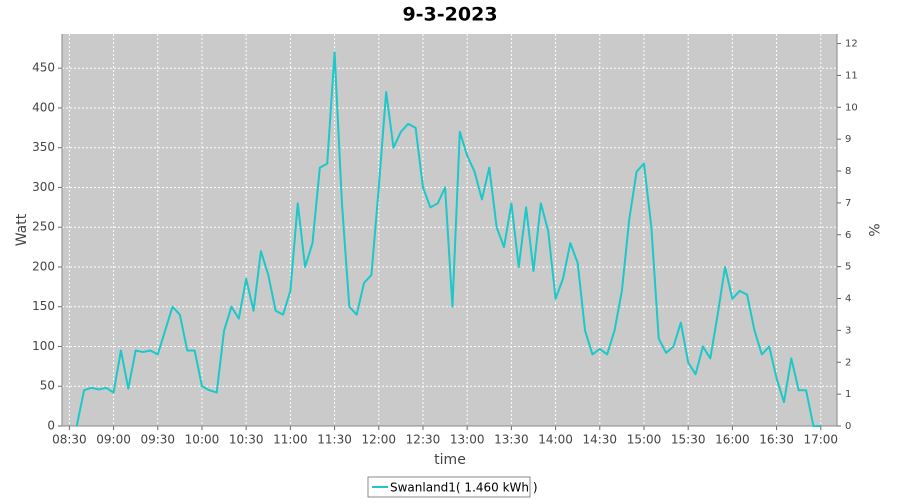  Describe the element at coordinates (467, 440) in the screenshot. I see `x-tick-label: 13:00` at that location.